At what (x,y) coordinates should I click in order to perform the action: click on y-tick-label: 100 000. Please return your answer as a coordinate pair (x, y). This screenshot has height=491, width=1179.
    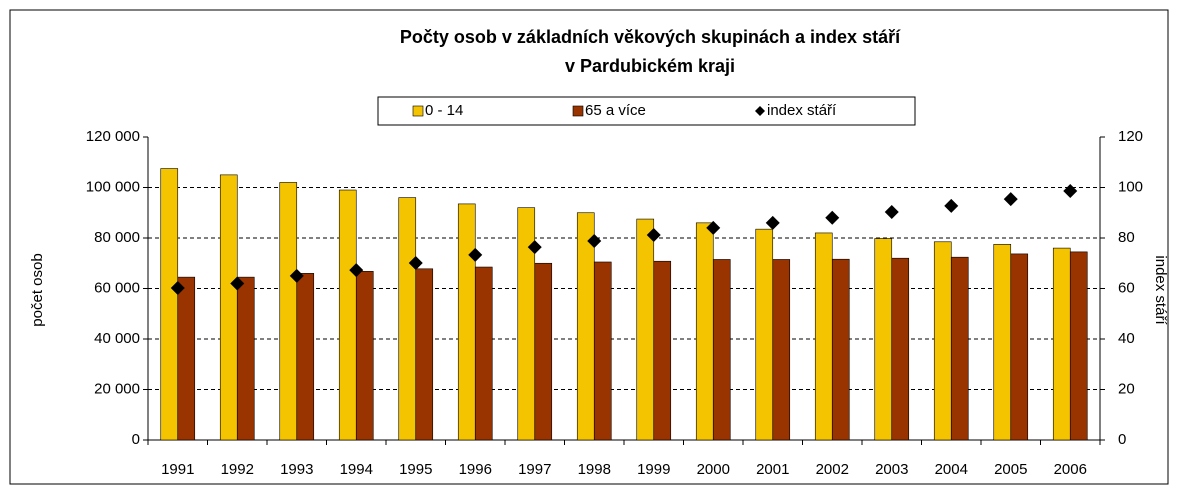
    Looking at the image, I should click on (113, 186).